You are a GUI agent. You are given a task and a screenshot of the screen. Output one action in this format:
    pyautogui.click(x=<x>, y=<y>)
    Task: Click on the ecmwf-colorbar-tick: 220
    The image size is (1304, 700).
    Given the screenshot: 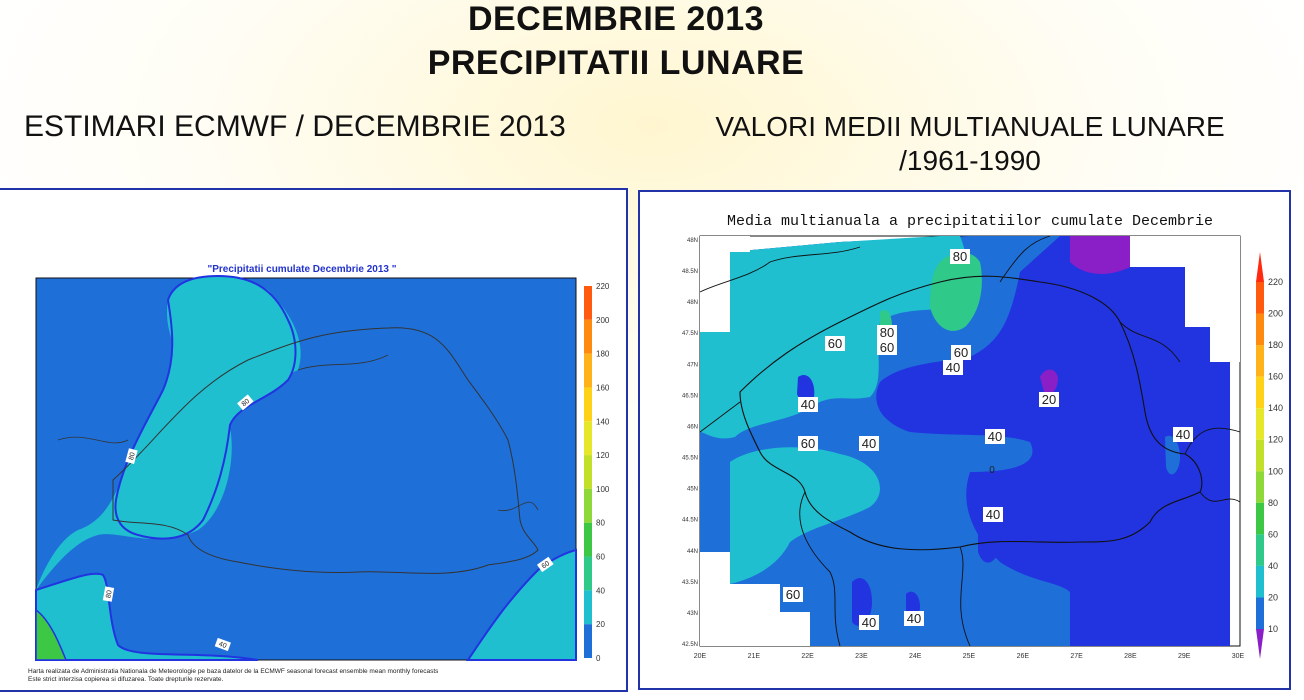 What is the action you would take?
    pyautogui.click(x=603, y=286)
    